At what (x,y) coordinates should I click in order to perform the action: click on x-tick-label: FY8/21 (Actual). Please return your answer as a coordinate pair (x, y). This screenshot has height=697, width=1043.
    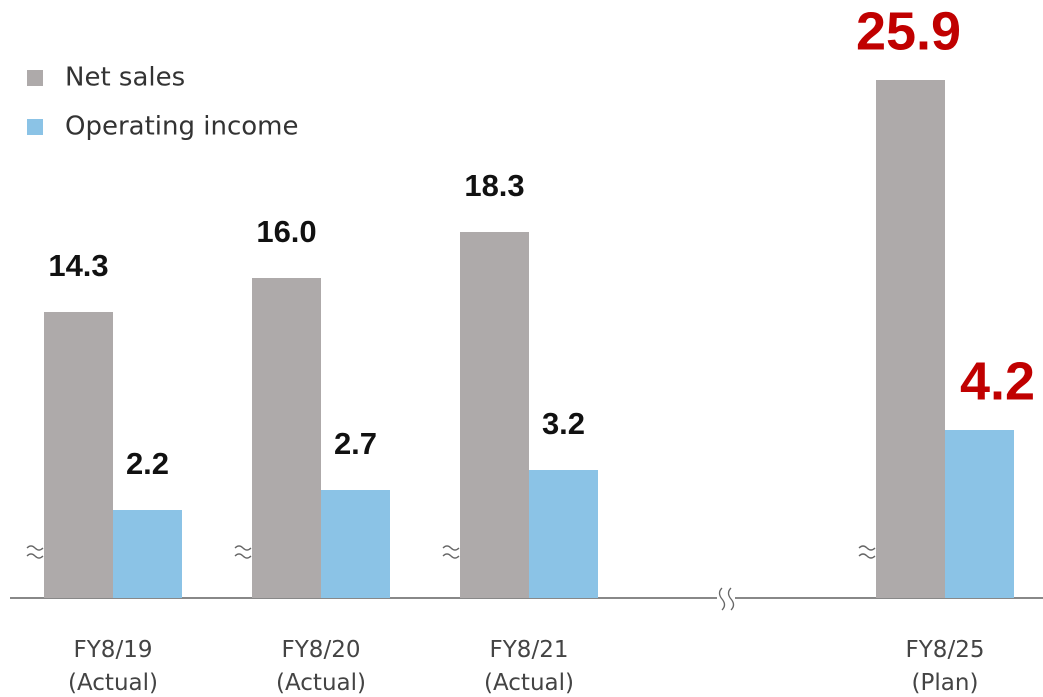
    Looking at the image, I should click on (529, 666).